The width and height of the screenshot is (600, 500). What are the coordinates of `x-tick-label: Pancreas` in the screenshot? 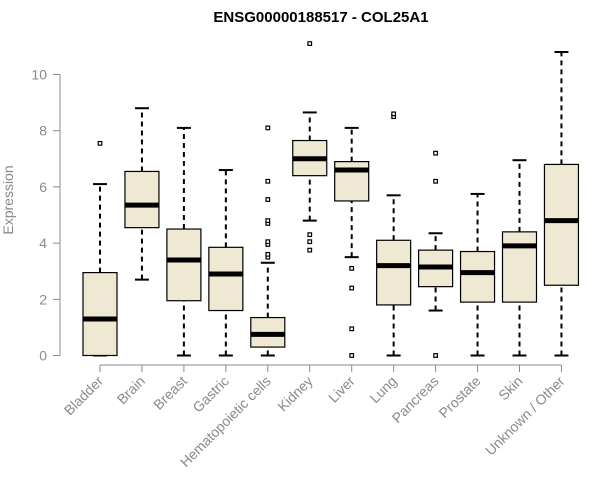 It's located at (415, 399).